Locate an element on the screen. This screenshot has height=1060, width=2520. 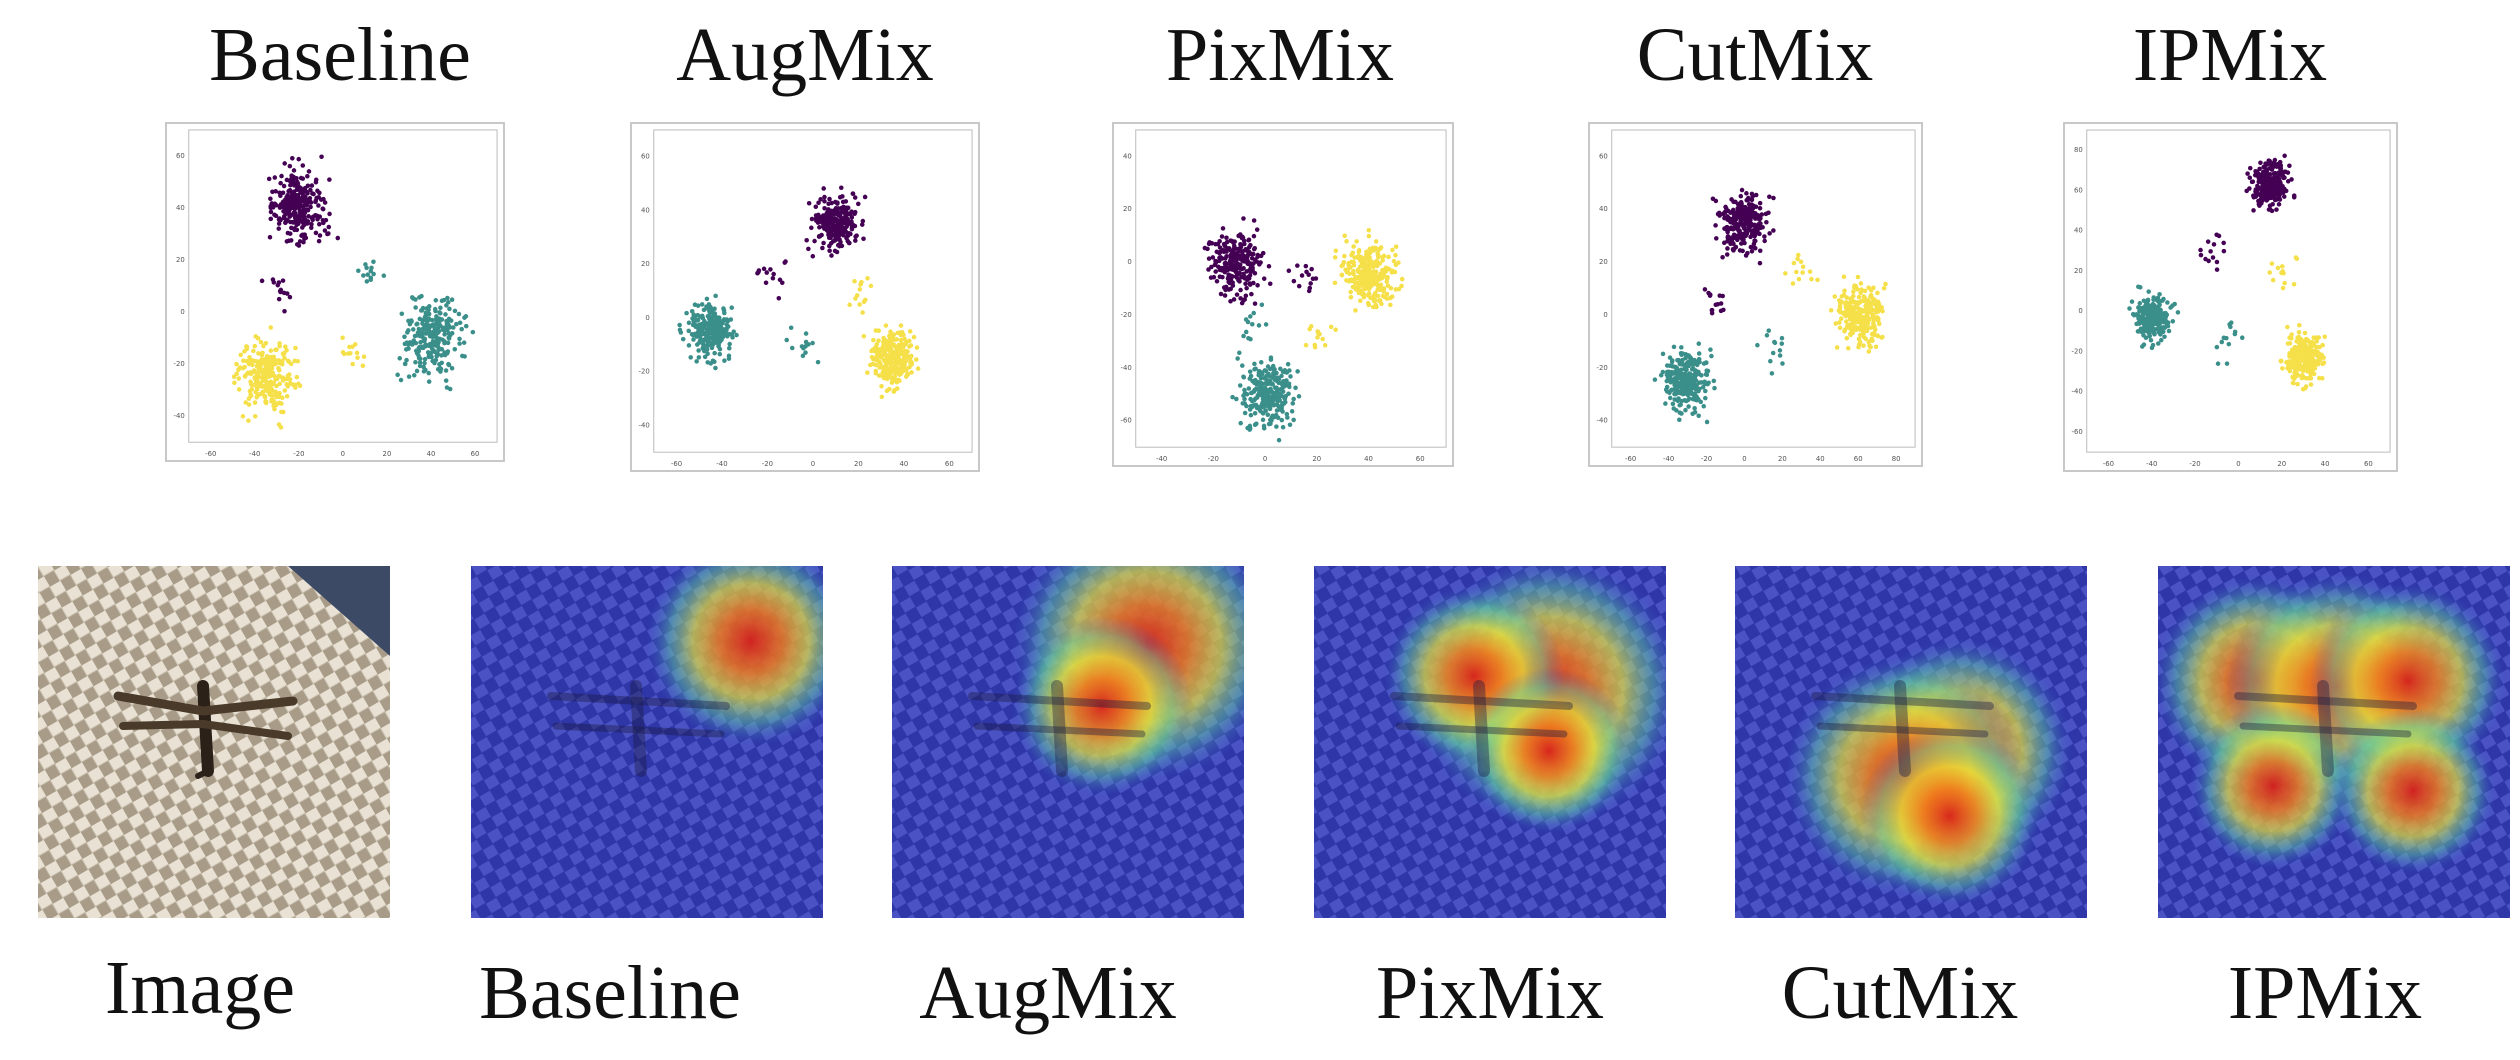
plot-axes-box is located at coordinates (1763, 288).